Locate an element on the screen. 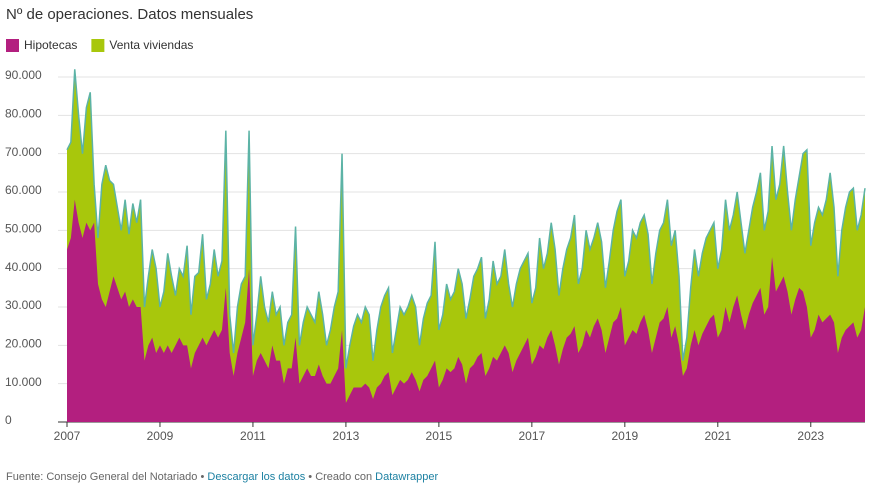  y-tick-label: 30.000 is located at coordinates (23, 305).